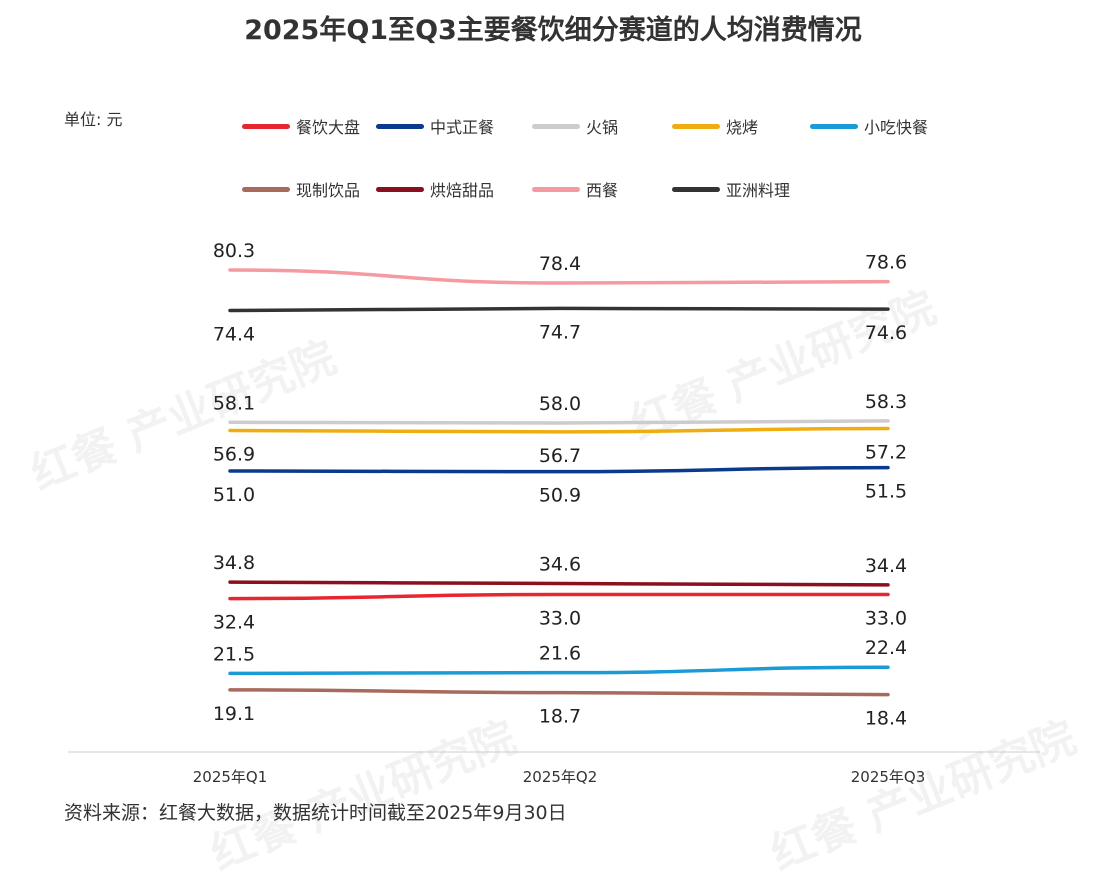  What do you see at coordinates (886, 492) in the screenshot?
I see `data-label: 51.5` at bounding box center [886, 492].